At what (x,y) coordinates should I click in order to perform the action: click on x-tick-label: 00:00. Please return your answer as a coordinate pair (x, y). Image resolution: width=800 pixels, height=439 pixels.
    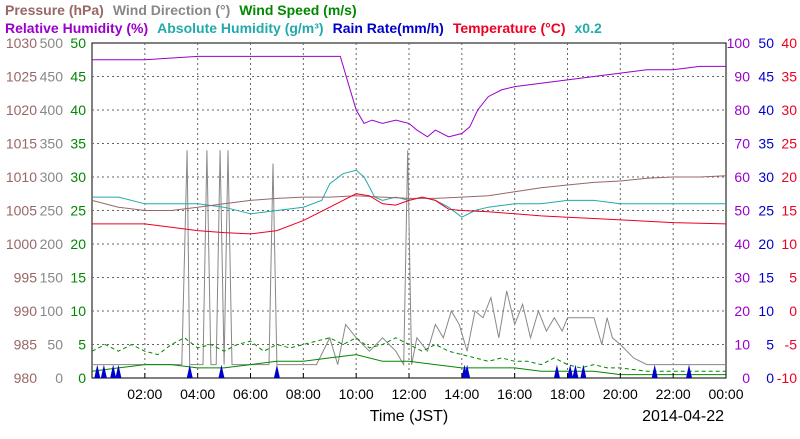
    Looking at the image, I should click on (725, 394).